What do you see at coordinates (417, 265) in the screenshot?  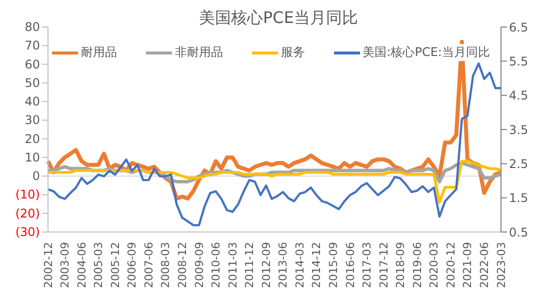 I see `x-tick-label: 2019-06` at bounding box center [417, 265].